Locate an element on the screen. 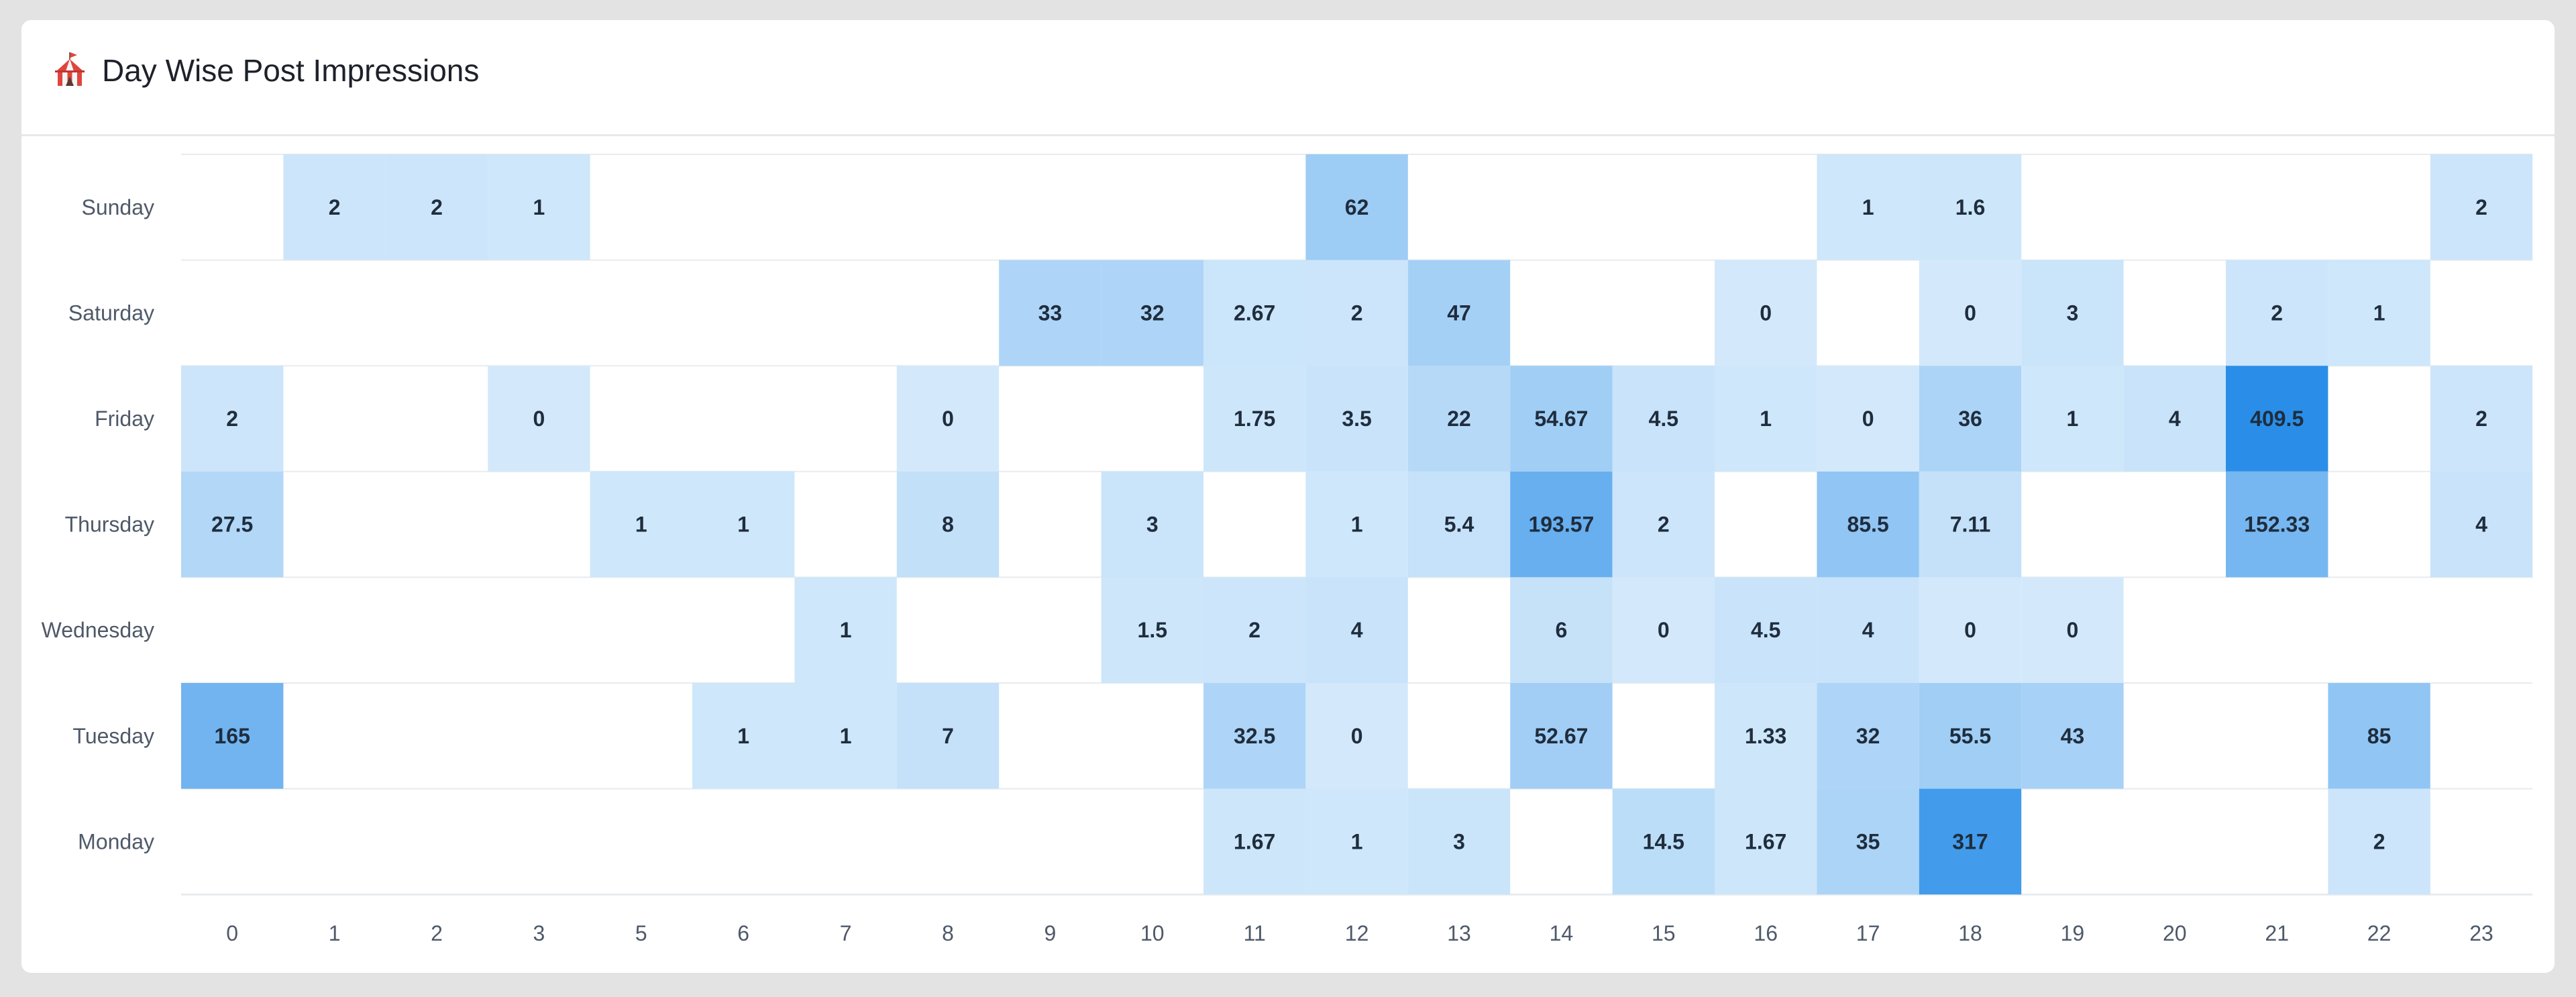 This screenshot has width=2576, height=997. cell-value-label: 3.5 is located at coordinates (1356, 419).